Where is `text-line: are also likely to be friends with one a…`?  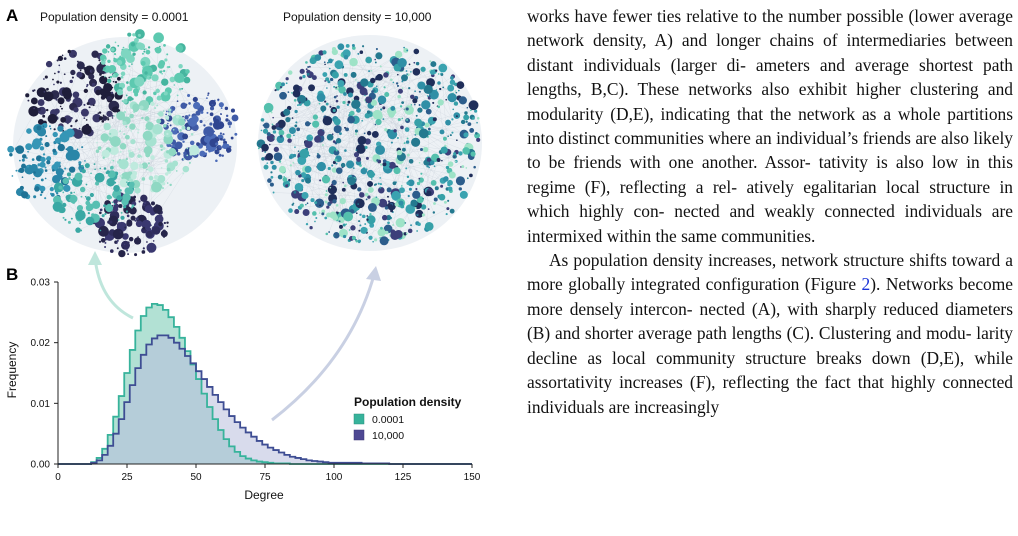
text-line: are also likely to be friends with one a… is located at coordinates (770, 150).